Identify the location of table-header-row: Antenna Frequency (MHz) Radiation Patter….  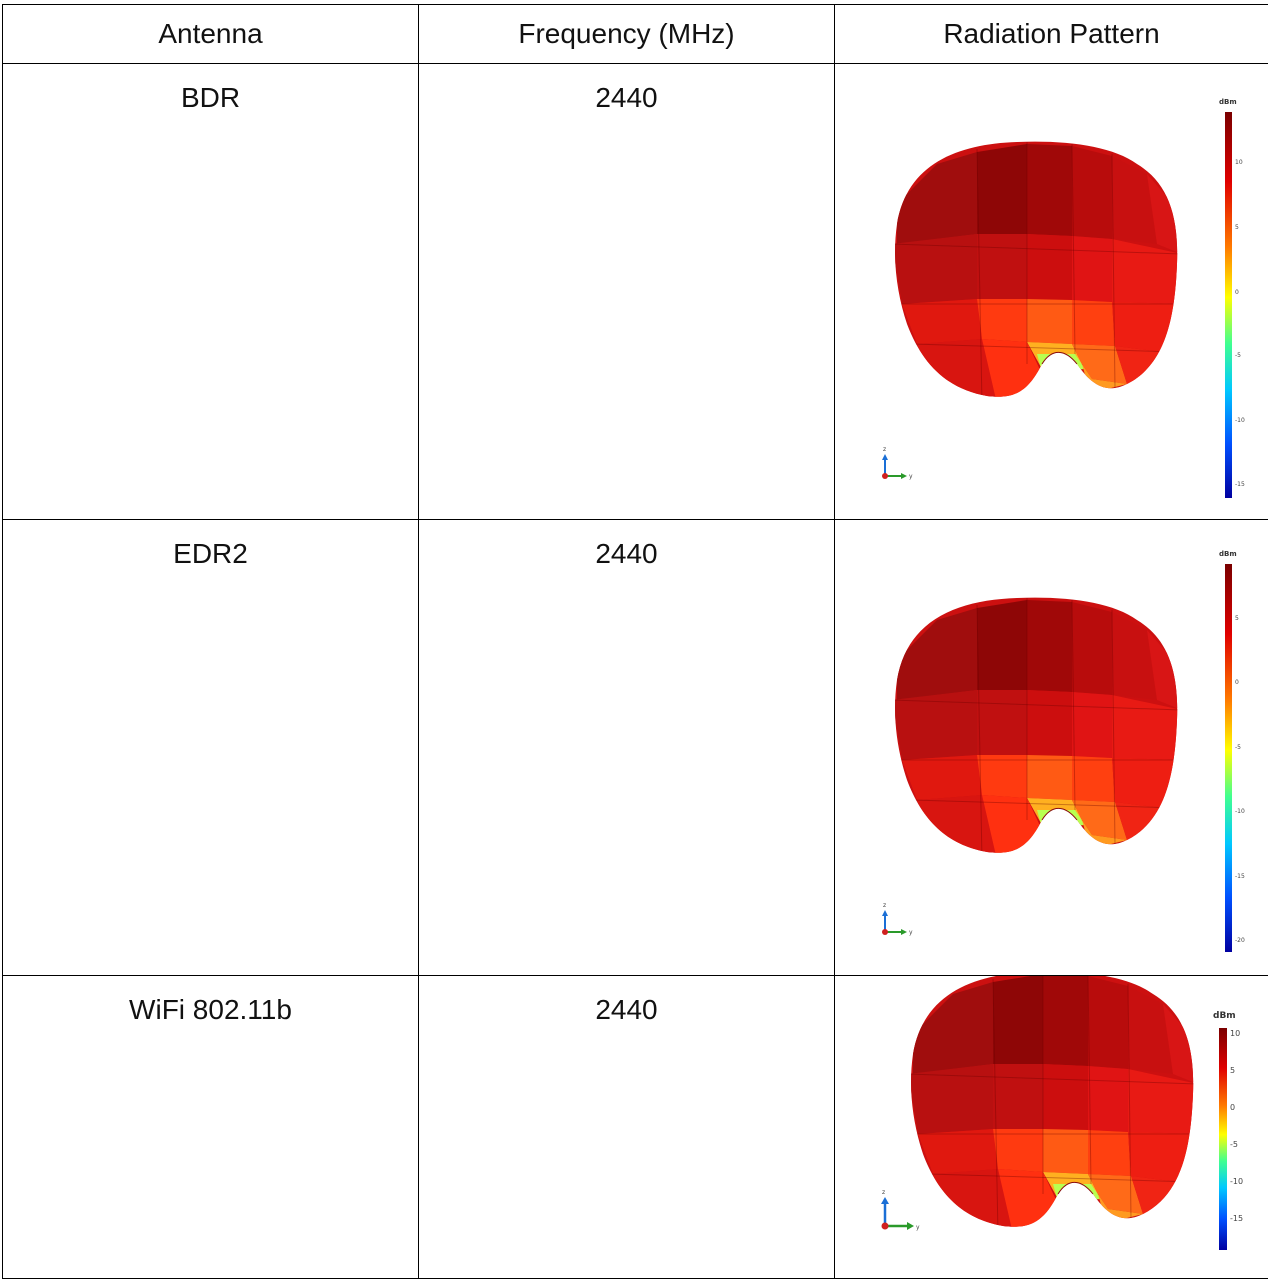
(635, 34).